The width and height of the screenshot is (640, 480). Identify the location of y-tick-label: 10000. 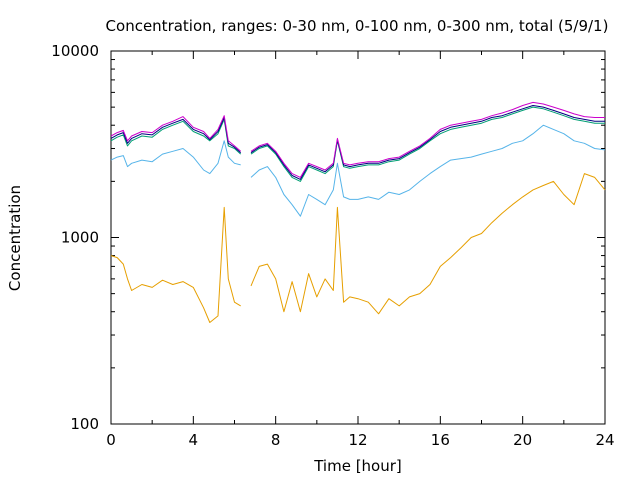
(75, 51).